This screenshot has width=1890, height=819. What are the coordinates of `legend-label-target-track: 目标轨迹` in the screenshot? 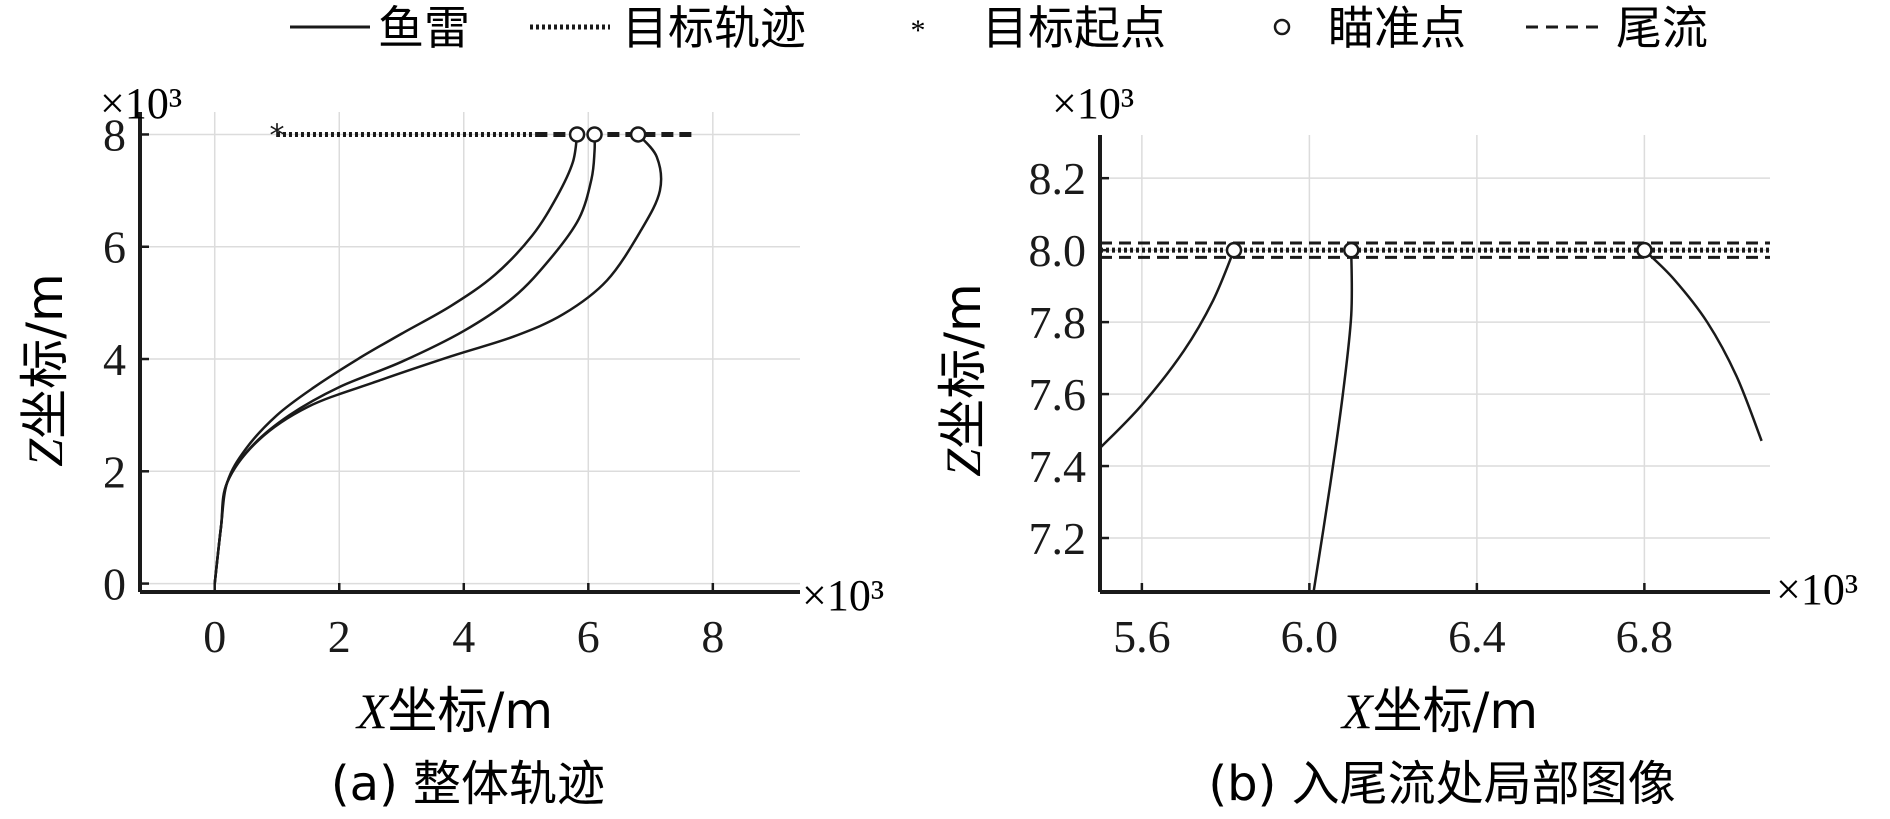 It's located at (714, 28).